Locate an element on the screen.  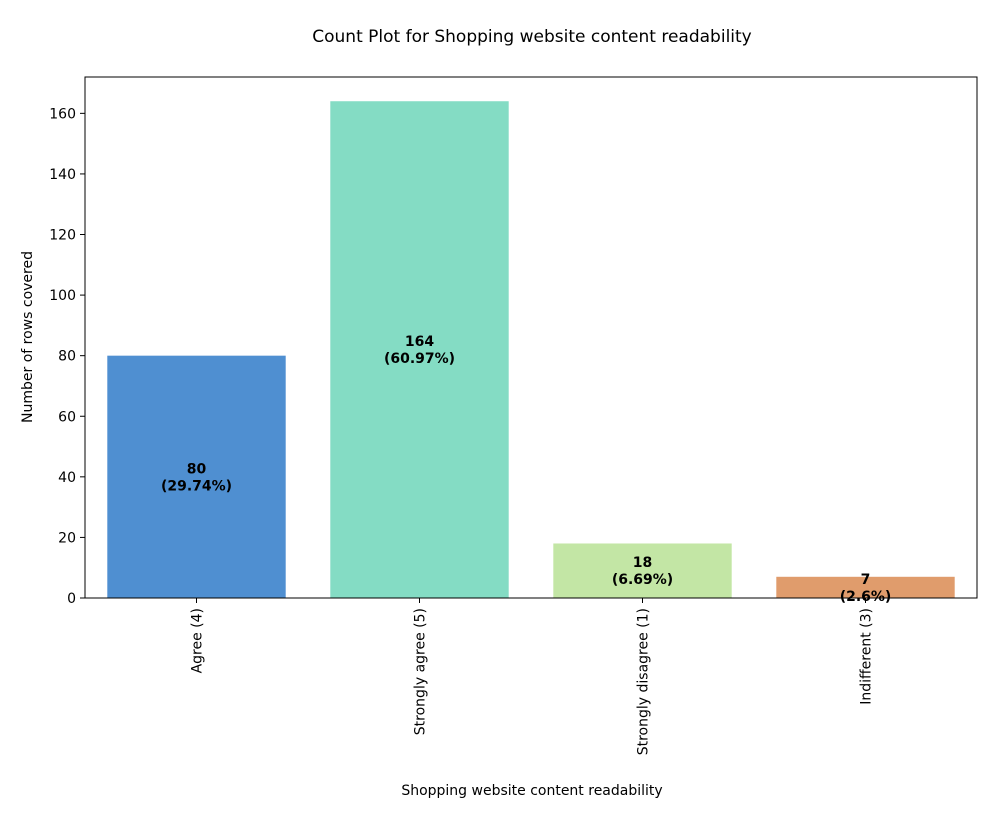
y-tick-label-3: 60 is located at coordinates (67, 417).